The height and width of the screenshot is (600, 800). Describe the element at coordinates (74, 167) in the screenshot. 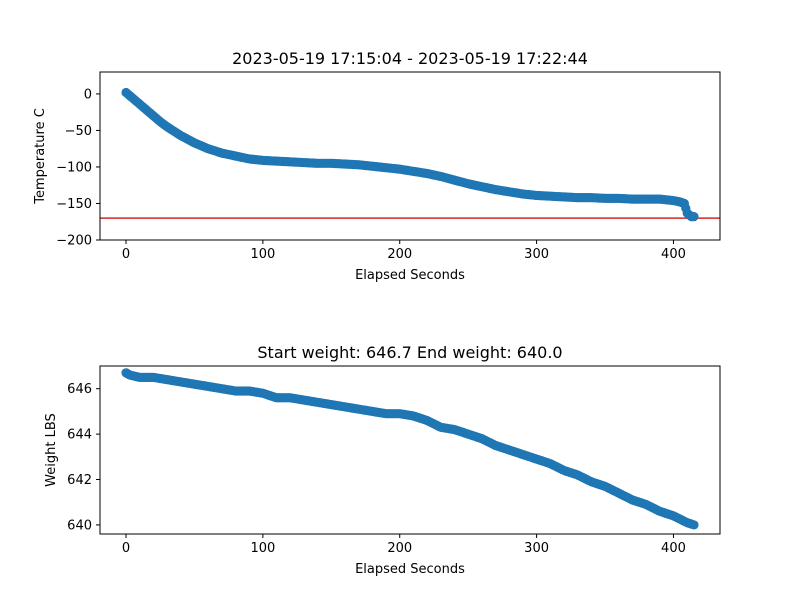

I see `y-tick-label: −100` at that location.